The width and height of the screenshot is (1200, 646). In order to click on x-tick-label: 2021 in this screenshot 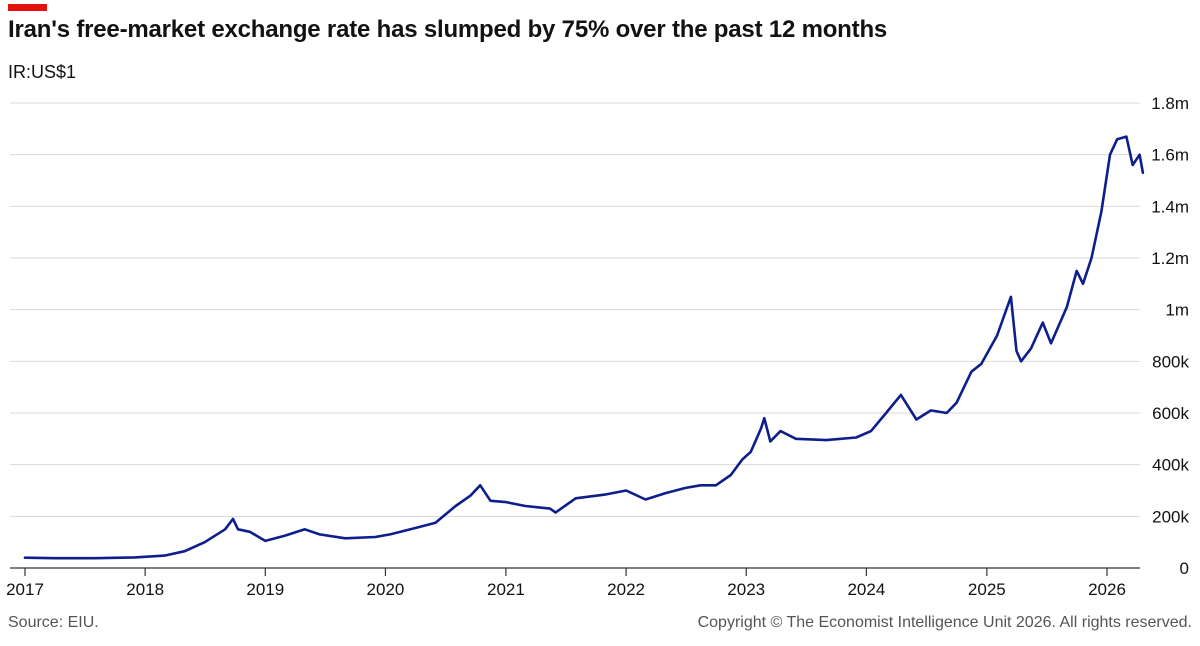, I will do `click(506, 589)`.